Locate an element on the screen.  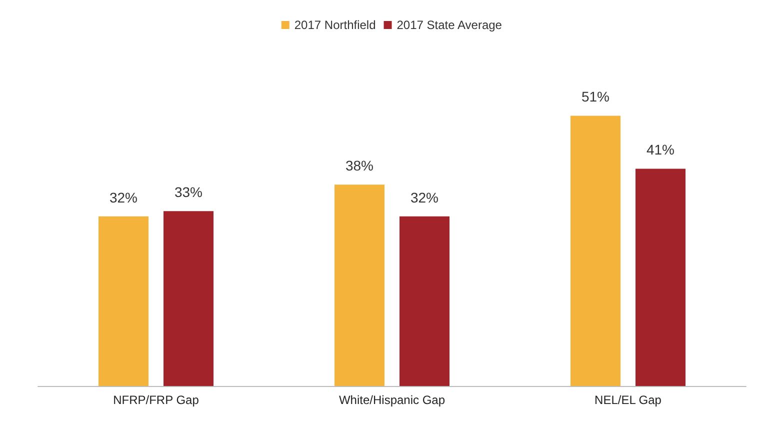
data-label: 41% is located at coordinates (660, 150).